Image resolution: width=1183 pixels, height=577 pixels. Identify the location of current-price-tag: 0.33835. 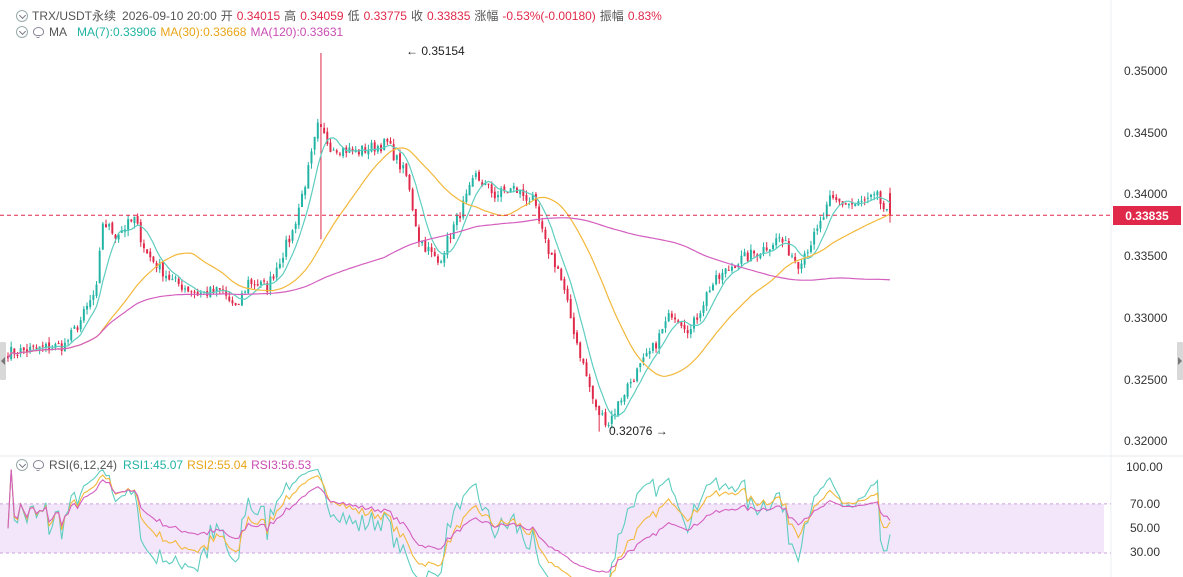
(1147, 215).